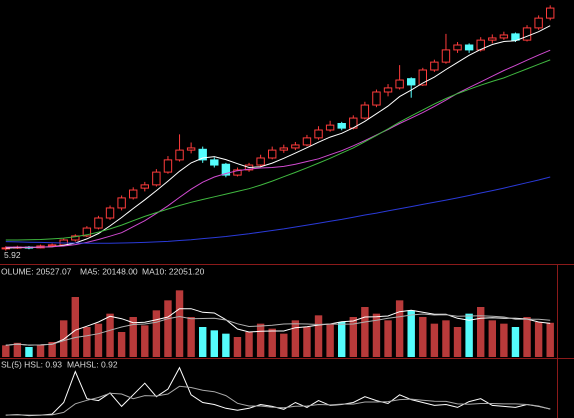 The image size is (574, 418). Describe the element at coordinates (12, 255) in the screenshot. I see `min-price-label: 5.92` at that location.